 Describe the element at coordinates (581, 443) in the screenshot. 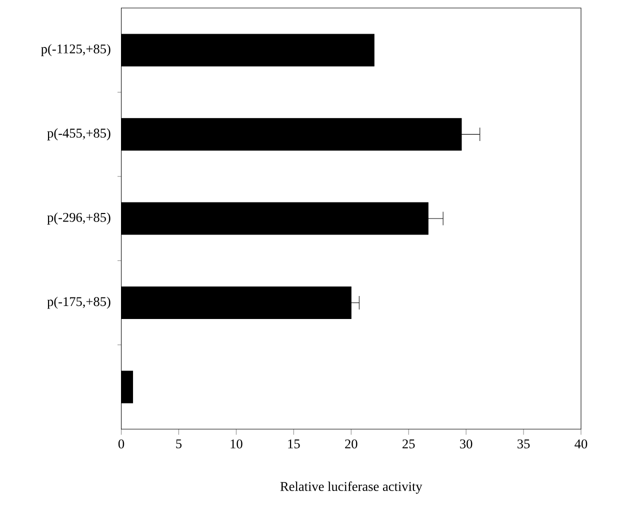

I see `x-tick-label: 40` at that location.